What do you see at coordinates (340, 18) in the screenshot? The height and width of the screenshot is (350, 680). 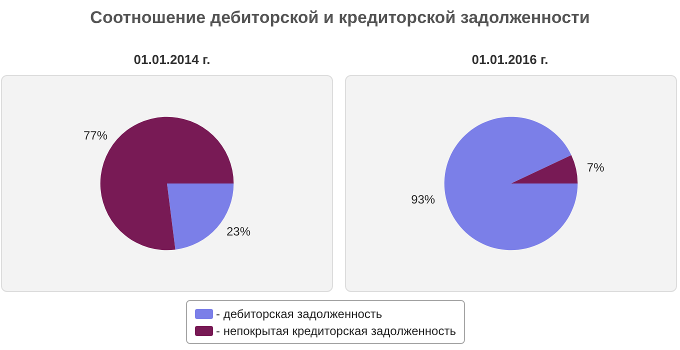 I see `chart-title: Соотношение дебиторской и кредиторской задолженности` at bounding box center [340, 18].